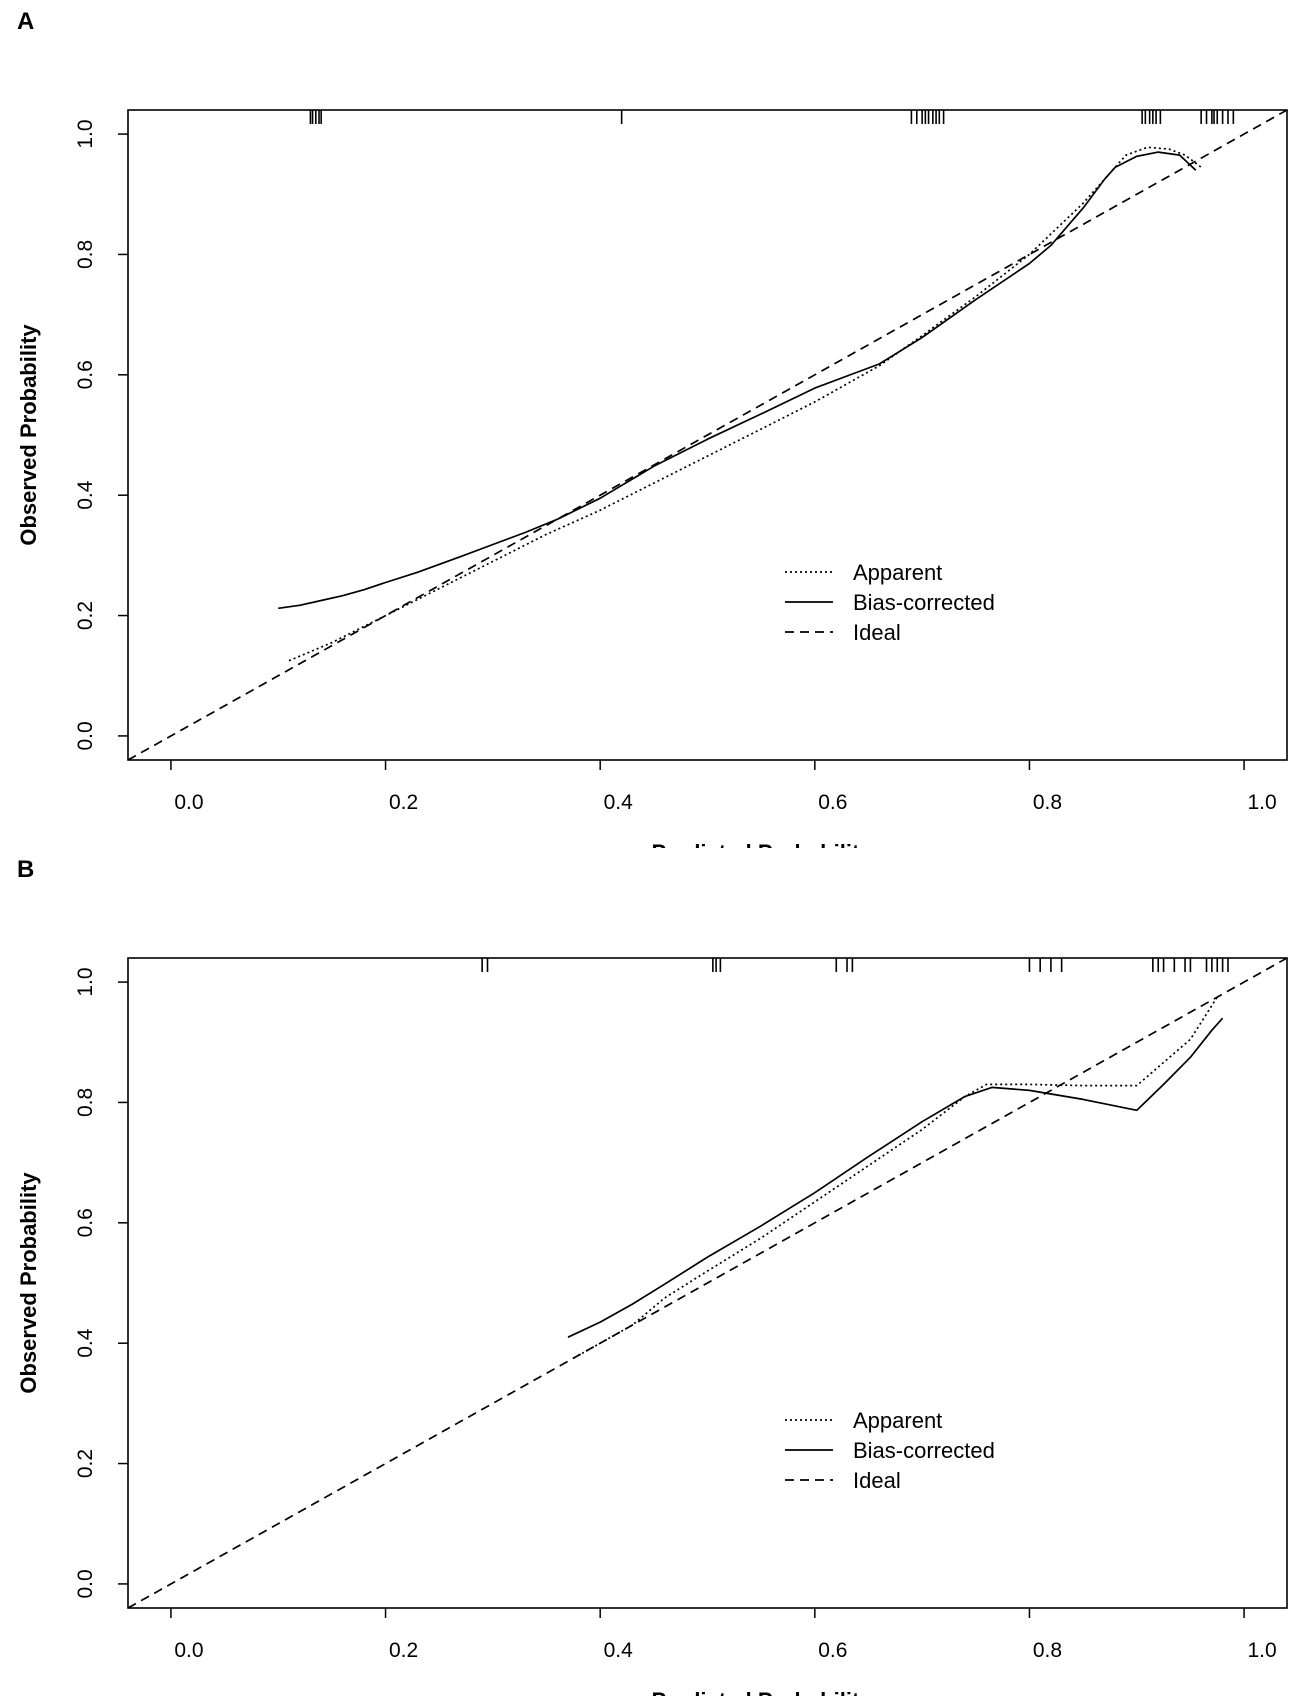 Image resolution: width=1299 pixels, height=1696 pixels. I want to click on panel-label-a: A, so click(26, 21).